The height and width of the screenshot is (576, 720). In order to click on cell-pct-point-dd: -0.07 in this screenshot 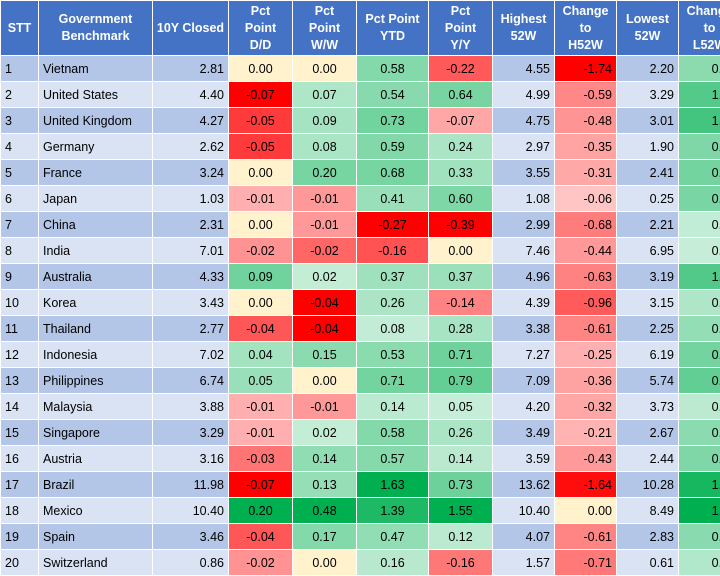, I will do `click(260, 94)`.